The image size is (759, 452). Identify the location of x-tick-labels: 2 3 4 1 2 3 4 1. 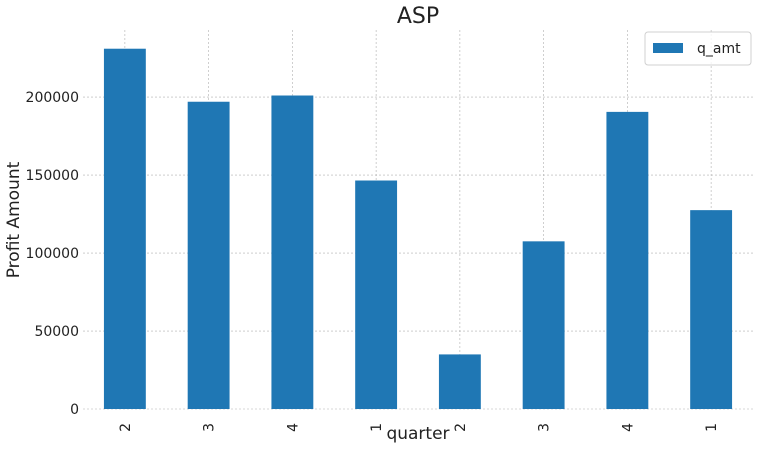
(419, 427).